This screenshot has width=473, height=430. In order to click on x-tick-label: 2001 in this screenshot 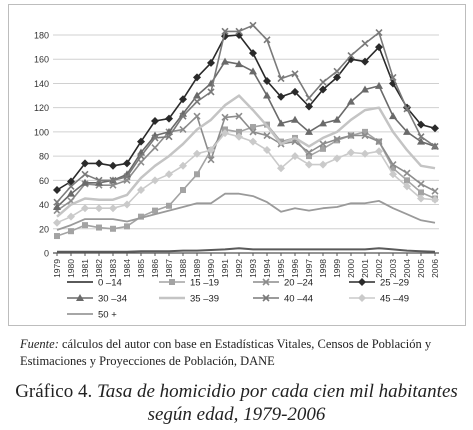, I will do `click(365, 268)`.